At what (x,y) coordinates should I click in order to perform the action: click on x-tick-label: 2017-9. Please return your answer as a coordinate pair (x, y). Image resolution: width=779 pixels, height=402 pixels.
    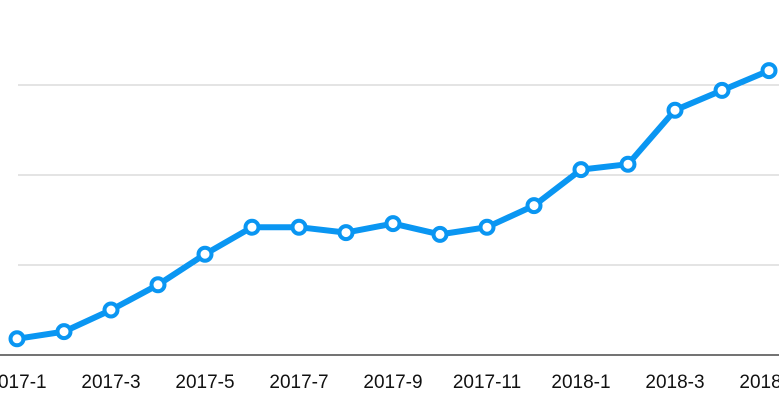
    Looking at the image, I should click on (392, 382).